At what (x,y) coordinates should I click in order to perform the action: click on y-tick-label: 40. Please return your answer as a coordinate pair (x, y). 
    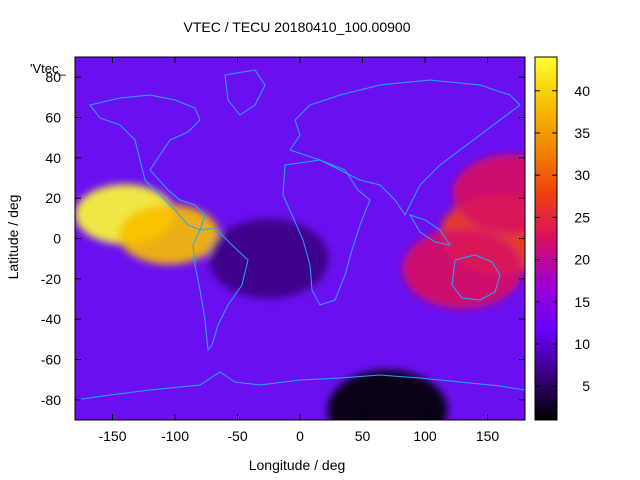
    Looking at the image, I should click on (53, 158).